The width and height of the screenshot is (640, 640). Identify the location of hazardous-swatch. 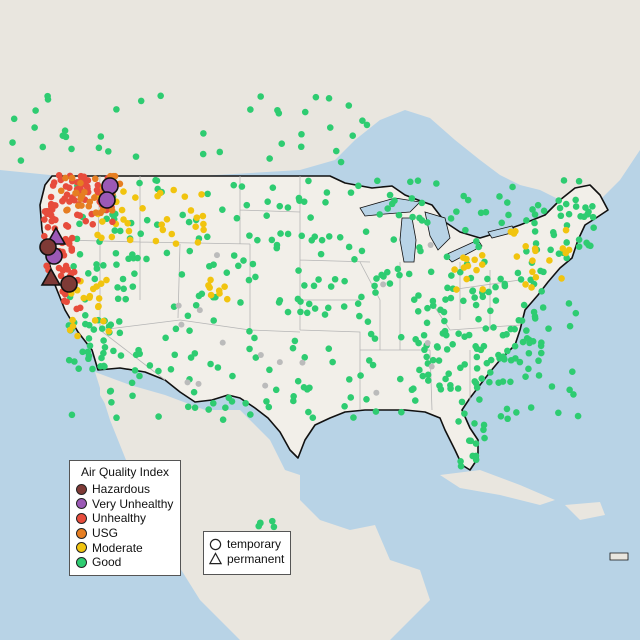
(81, 489).